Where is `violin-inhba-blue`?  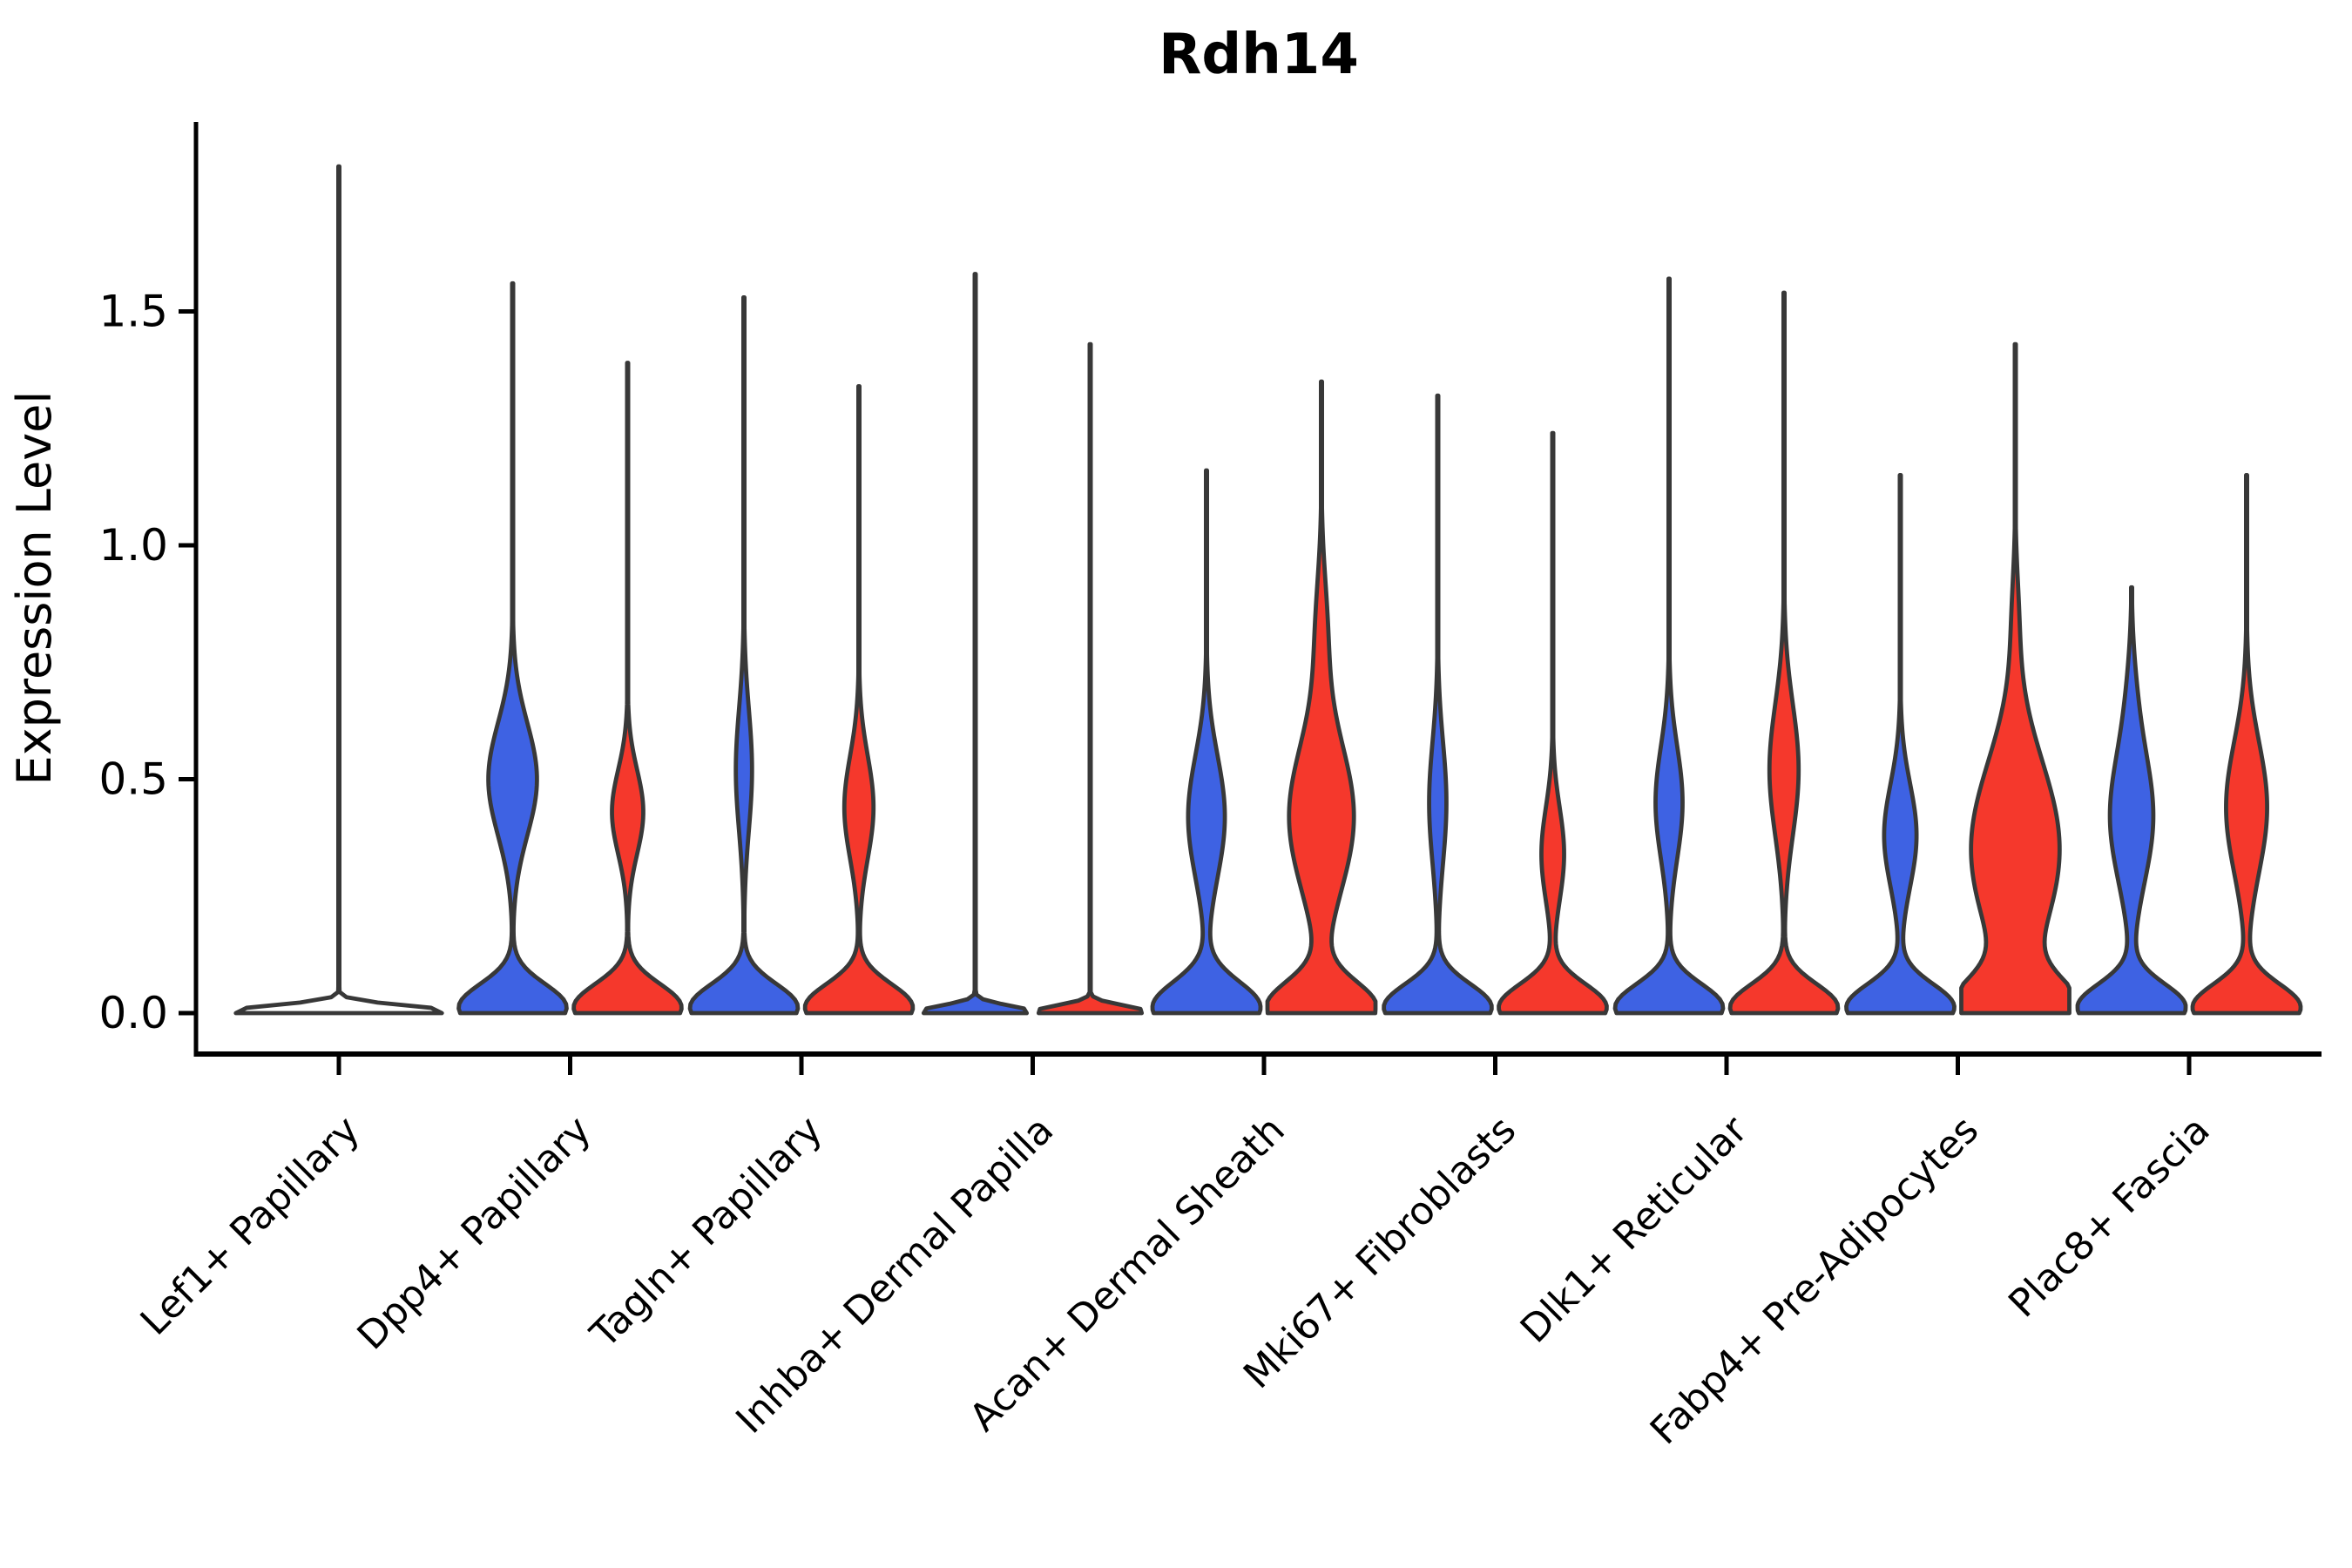 violin-inhba-blue is located at coordinates (975, 644).